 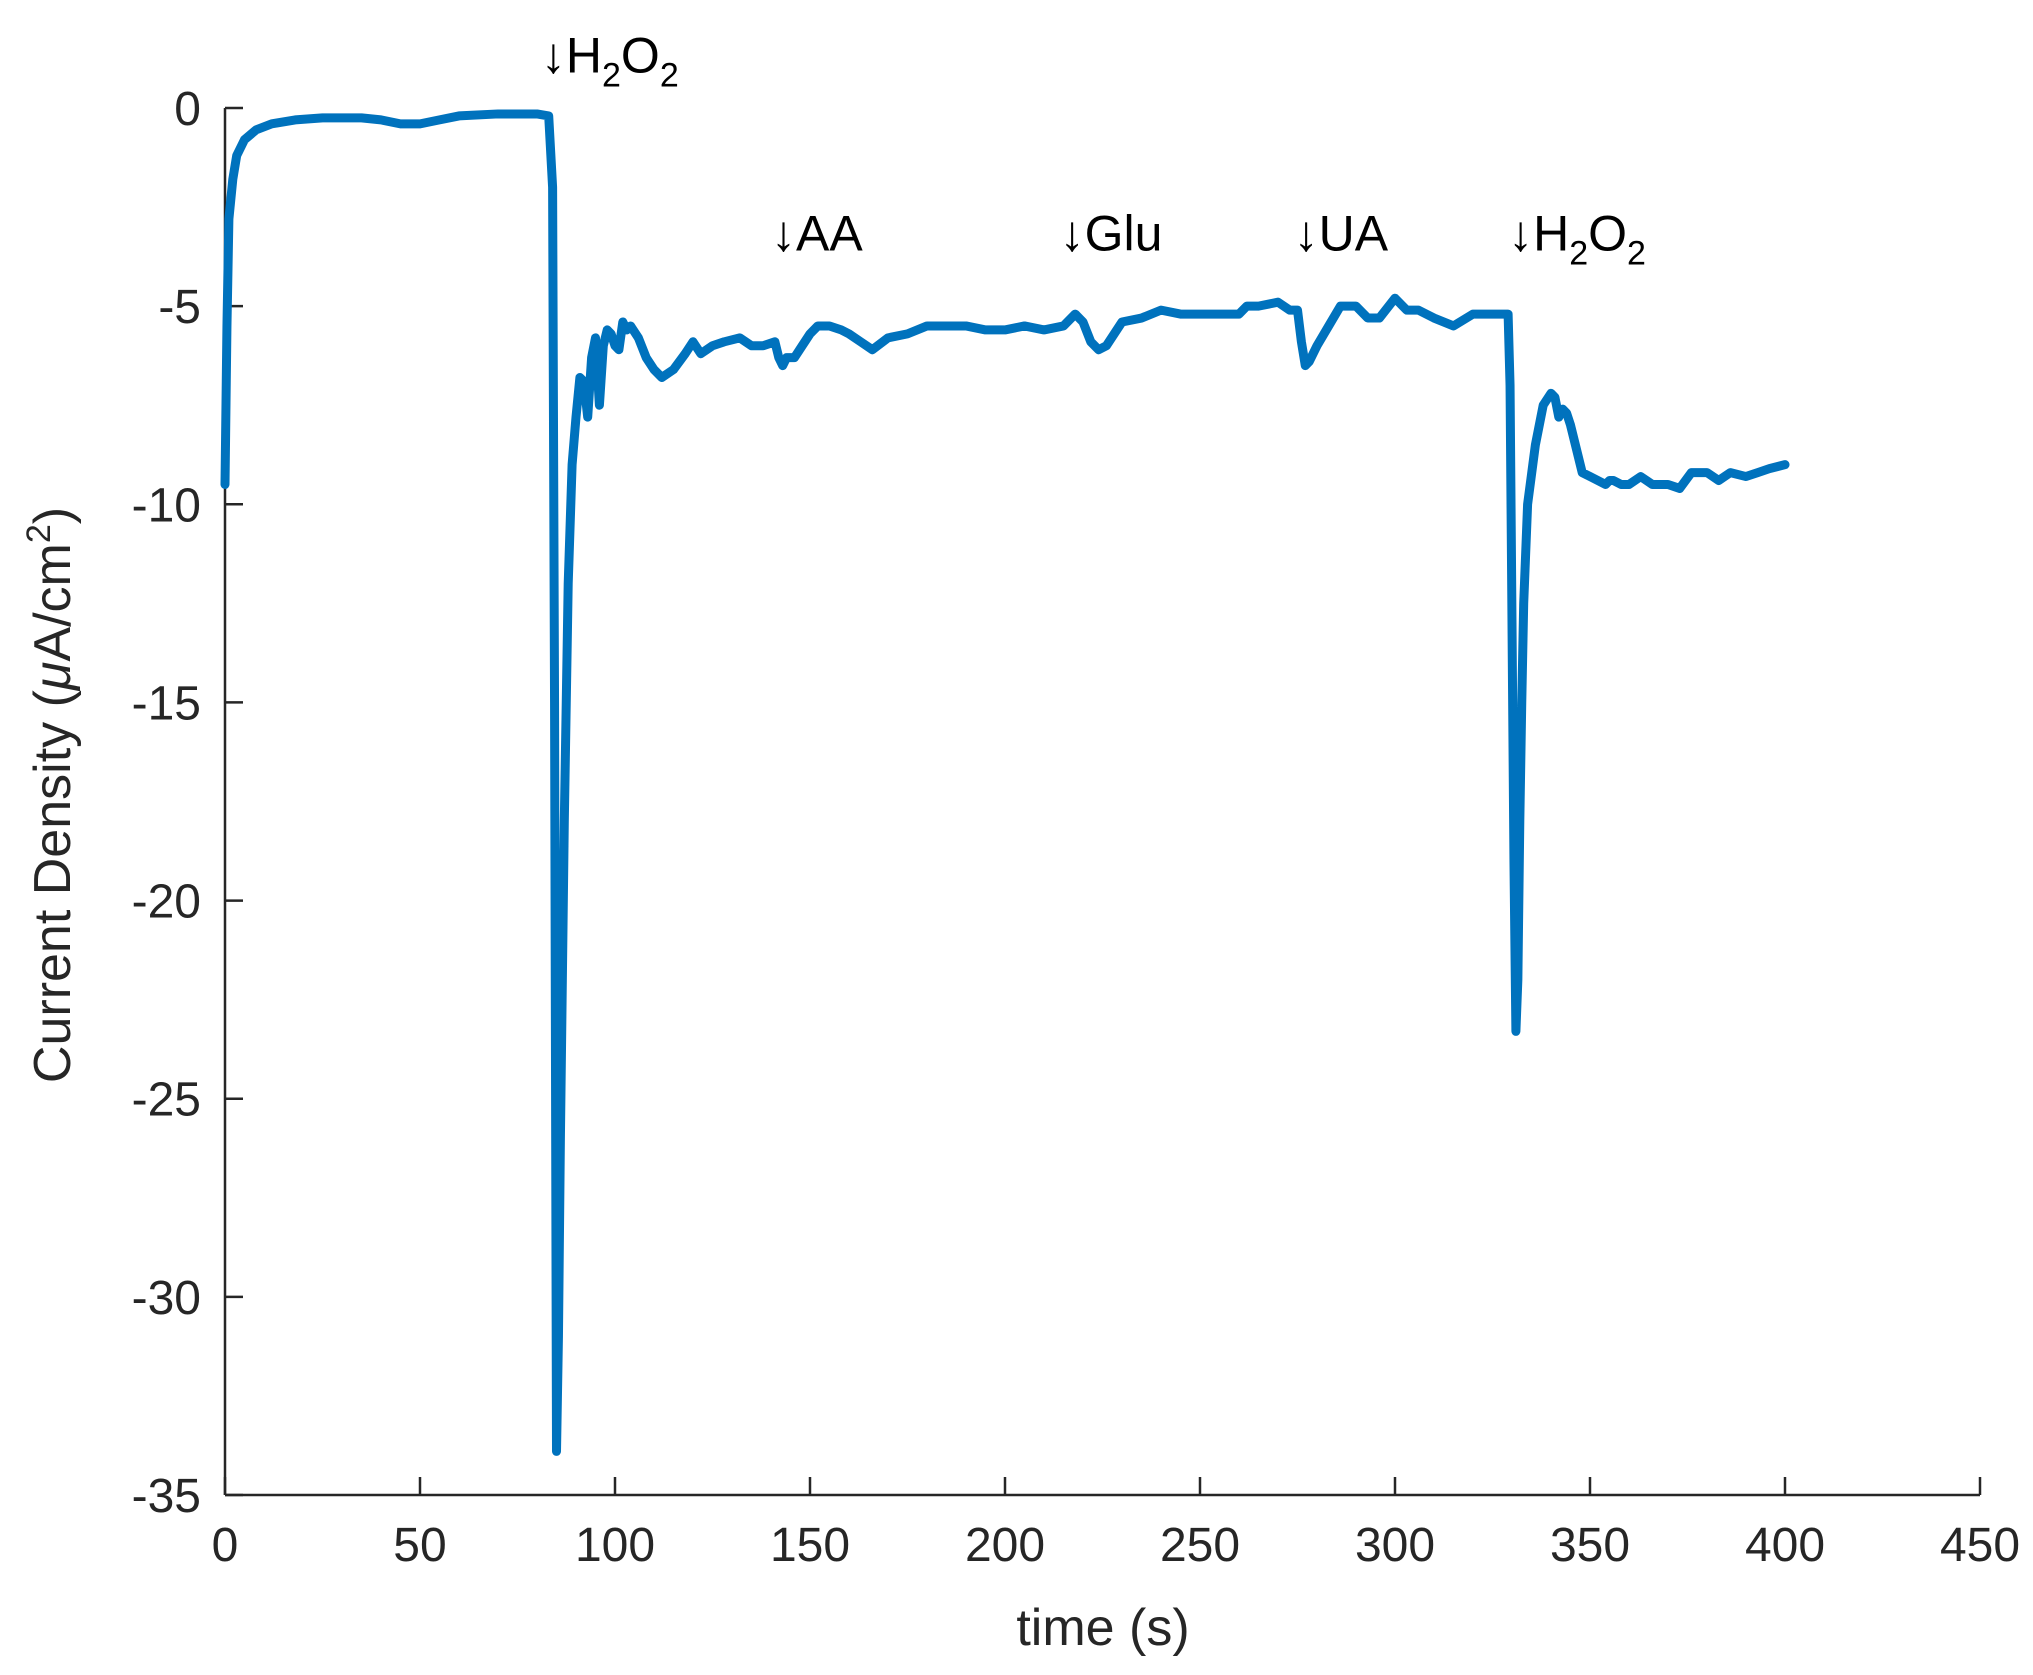 What do you see at coordinates (1785, 1545) in the screenshot?
I see `x-tick-label: 400` at bounding box center [1785, 1545].